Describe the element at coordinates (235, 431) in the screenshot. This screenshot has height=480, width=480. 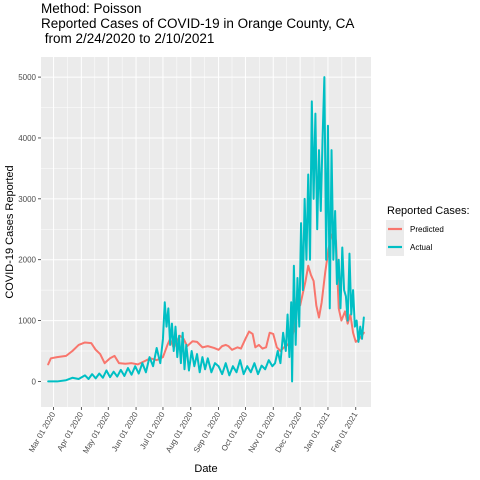
I see `x-tick-label: Oct 01 2020` at that location.